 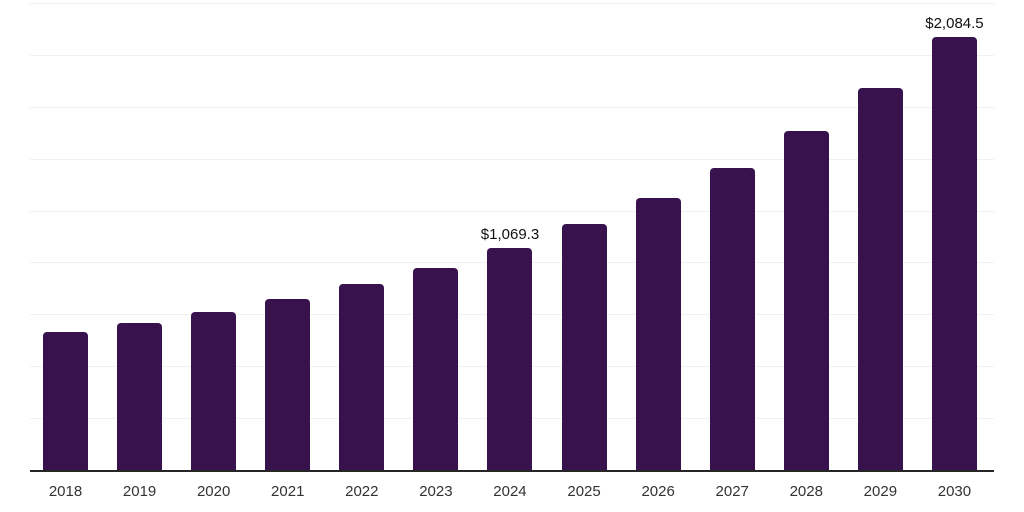 What do you see at coordinates (139, 491) in the screenshot?
I see `x-tick-2019: 2019` at bounding box center [139, 491].